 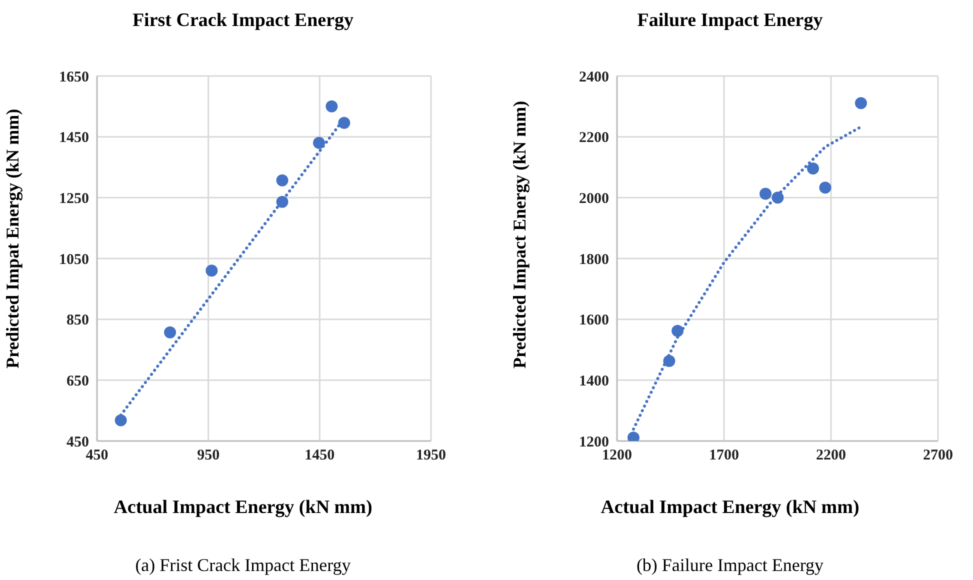 I want to click on y-tick-label: 2000, so click(x=594, y=198).